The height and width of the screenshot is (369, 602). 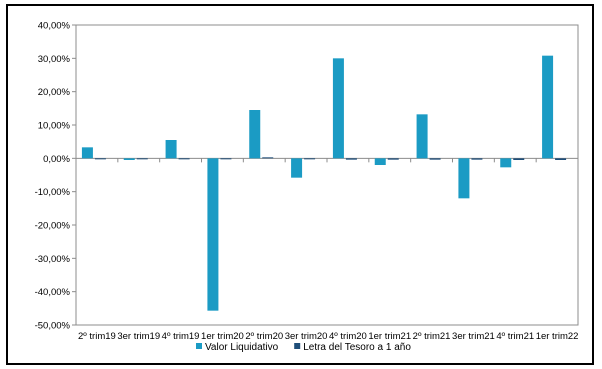 What do you see at coordinates (54, 59) in the screenshot?
I see `y-tick-label: 30,00%` at bounding box center [54, 59].